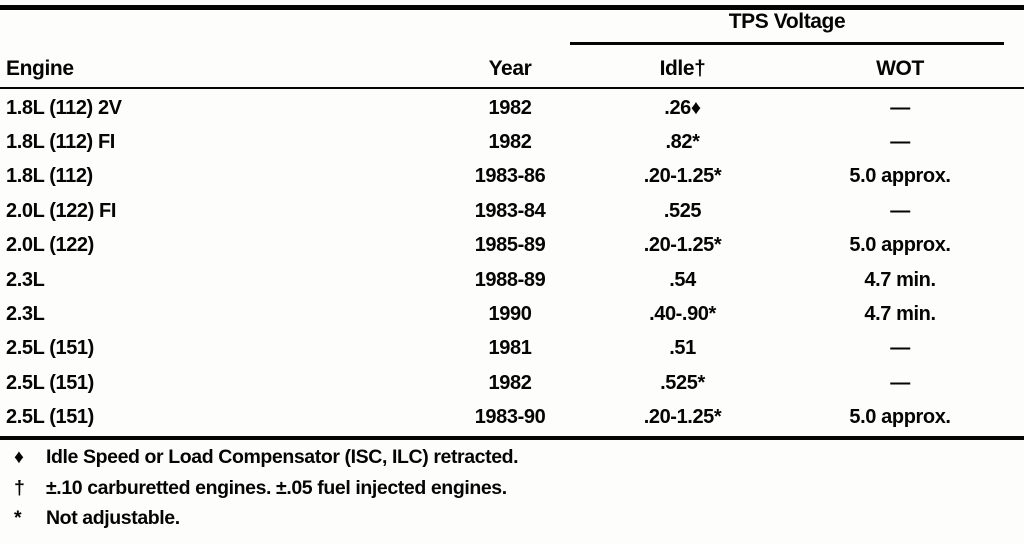 The image size is (1024, 544). What do you see at coordinates (113, 518) in the screenshot?
I see `footnote-text: Not adjustable.` at bounding box center [113, 518].